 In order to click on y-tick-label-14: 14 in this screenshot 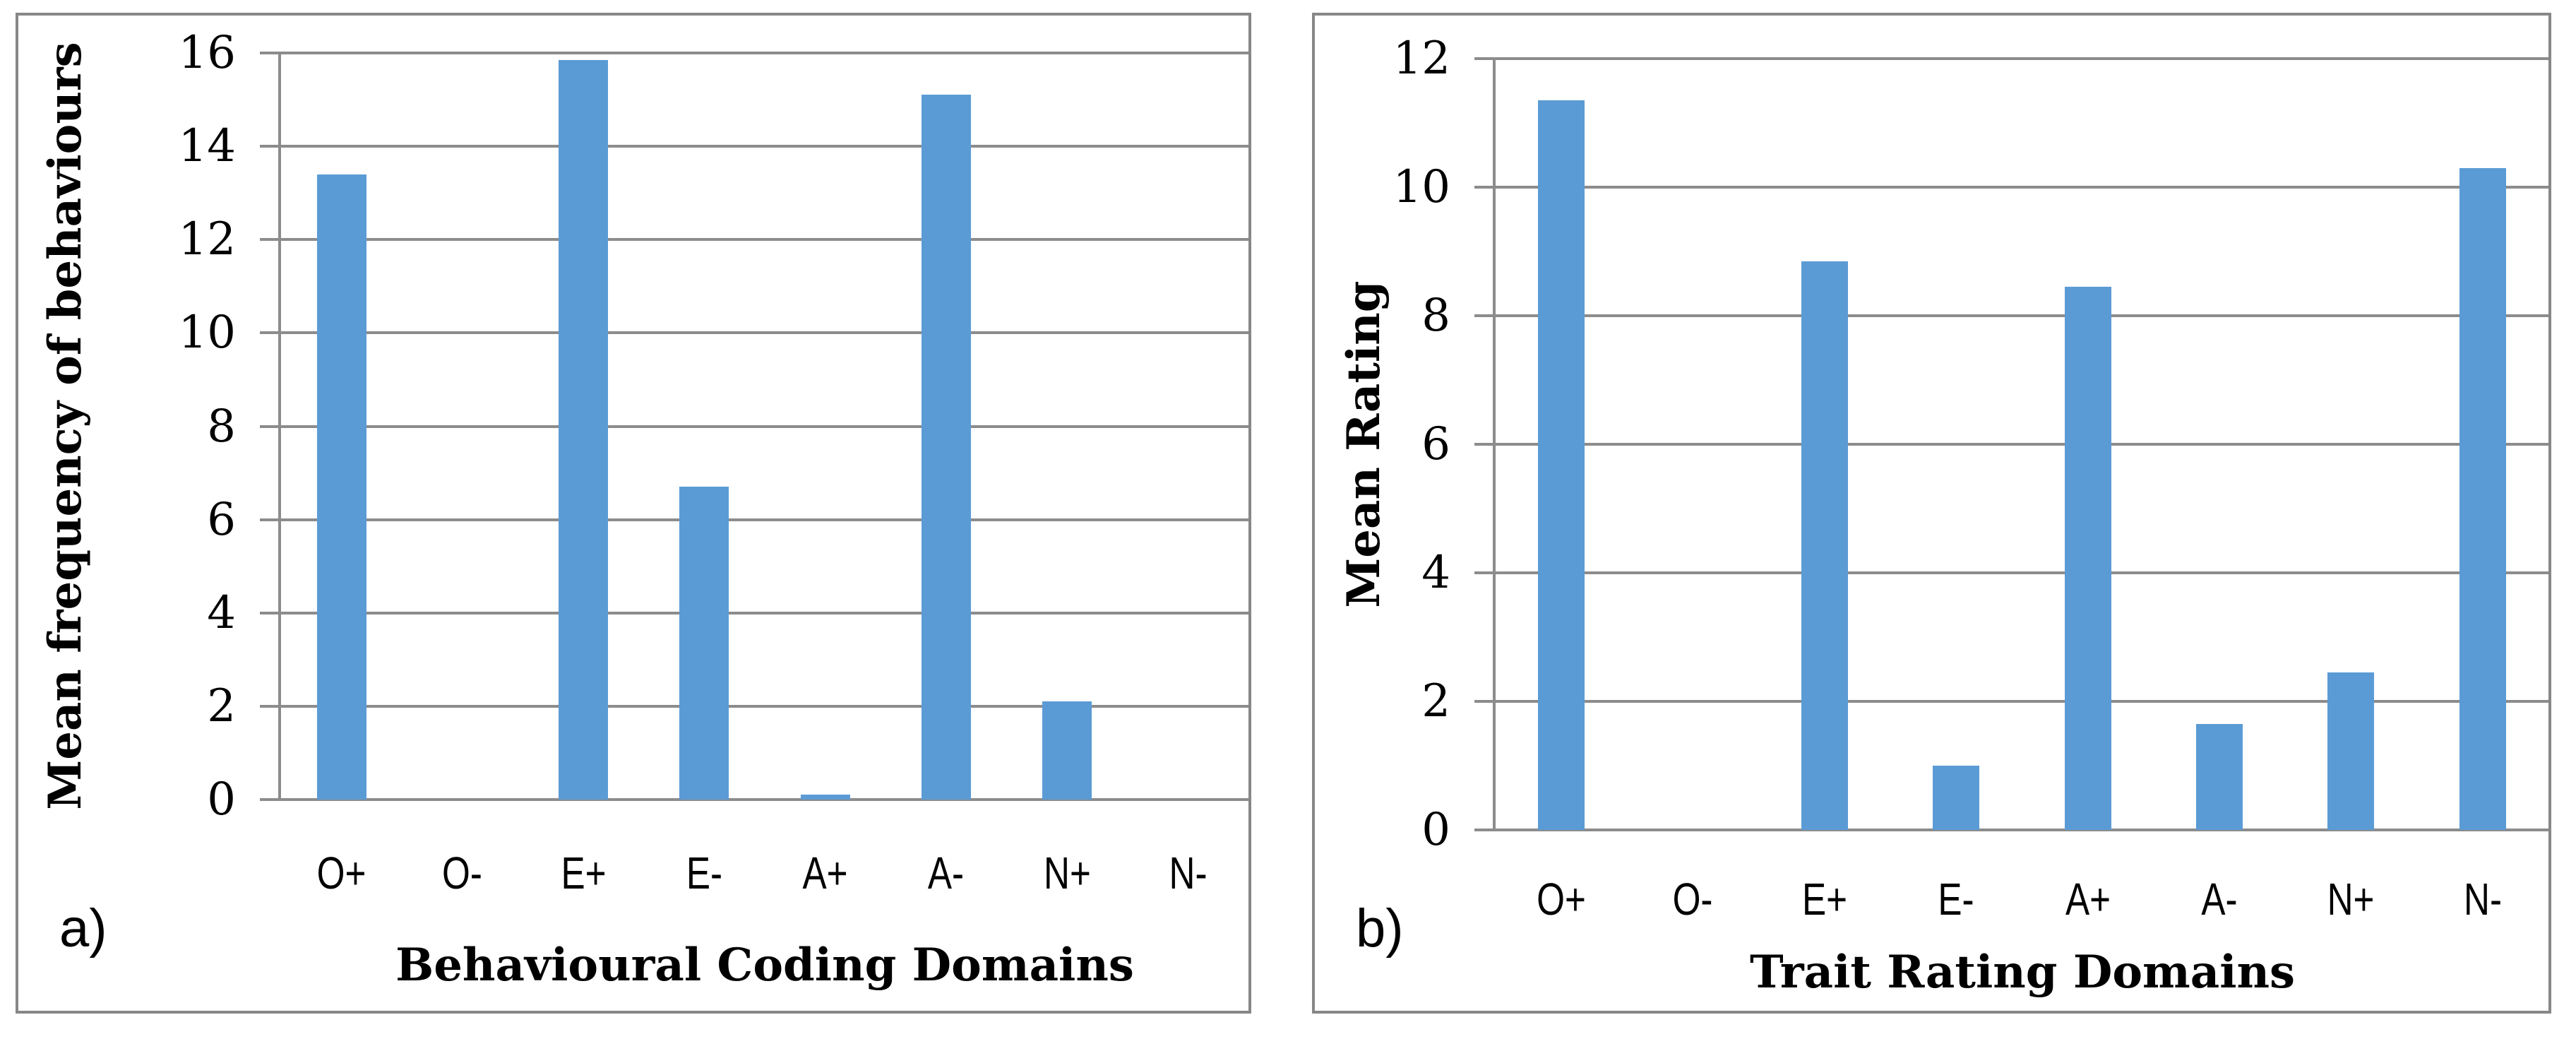, I will do `click(207, 146)`.